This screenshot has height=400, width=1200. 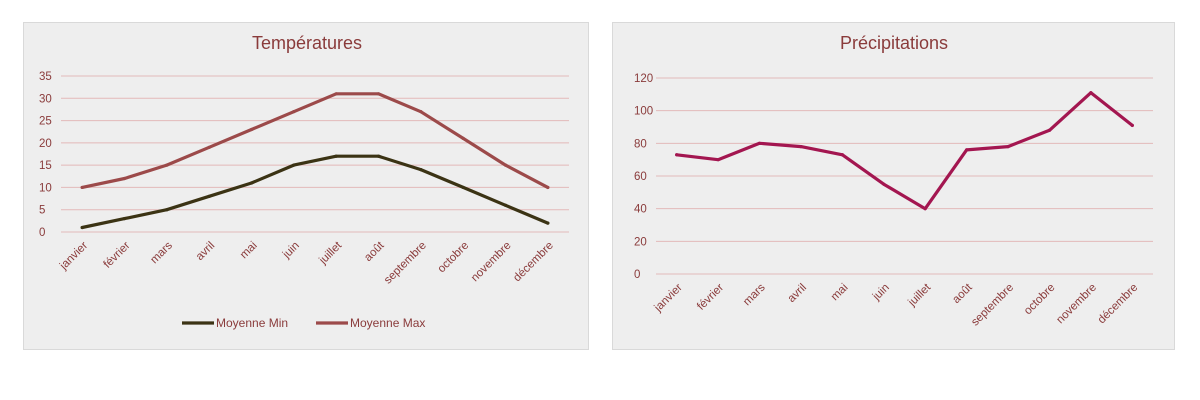 What do you see at coordinates (640, 210) in the screenshot?
I see `y-tick-label: 40` at bounding box center [640, 210].